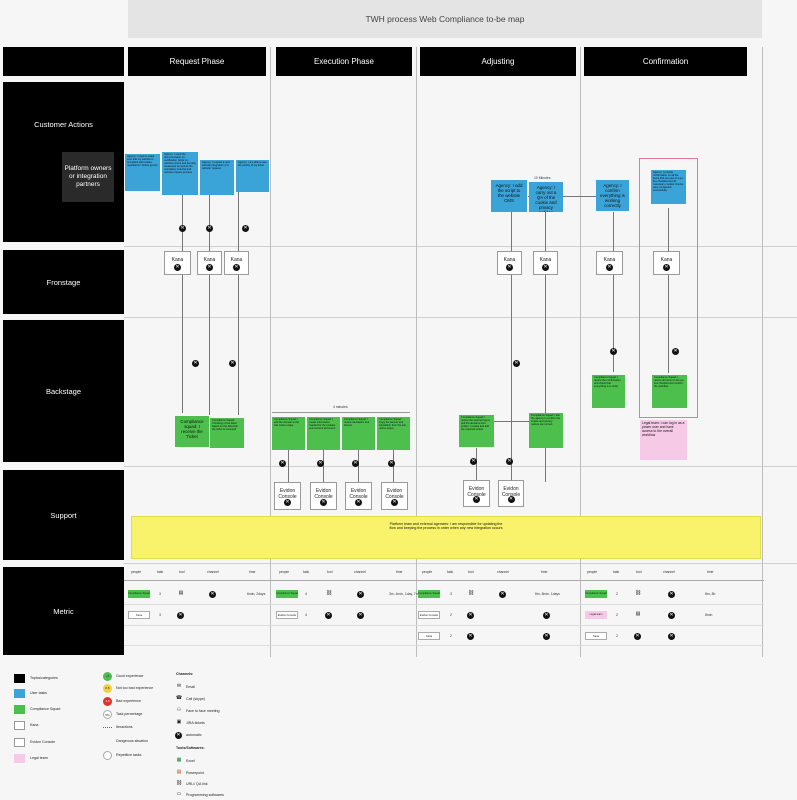  I want to click on metric-time: 8min, so click(709, 615).